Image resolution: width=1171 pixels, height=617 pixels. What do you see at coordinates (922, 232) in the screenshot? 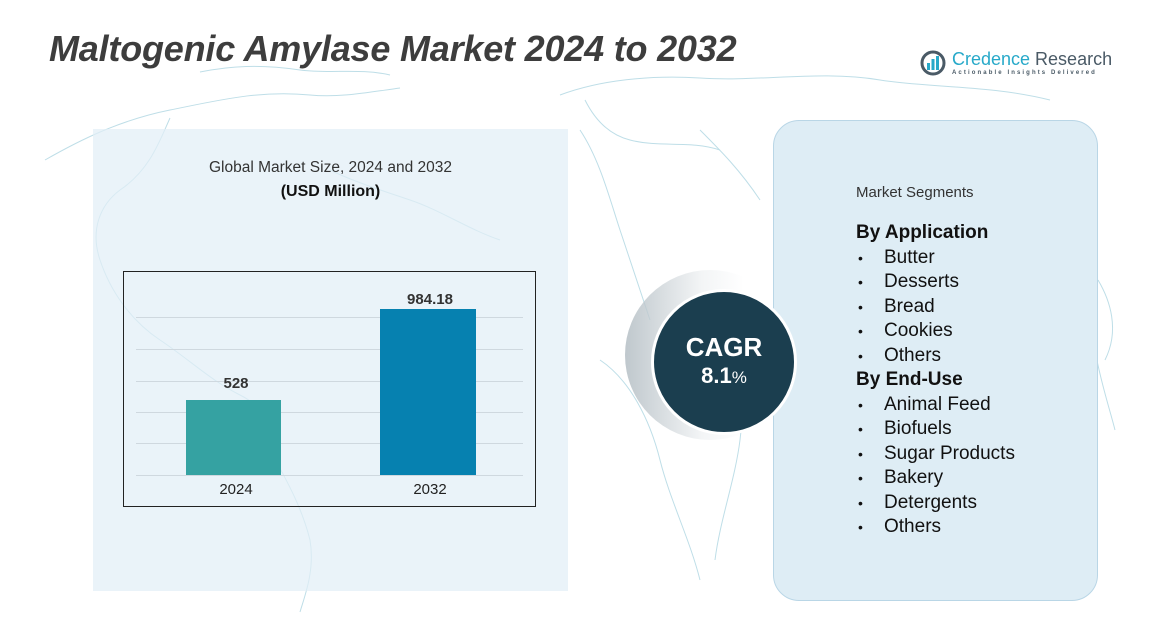
I see `segment-group-title-application: By Application` at bounding box center [922, 232].